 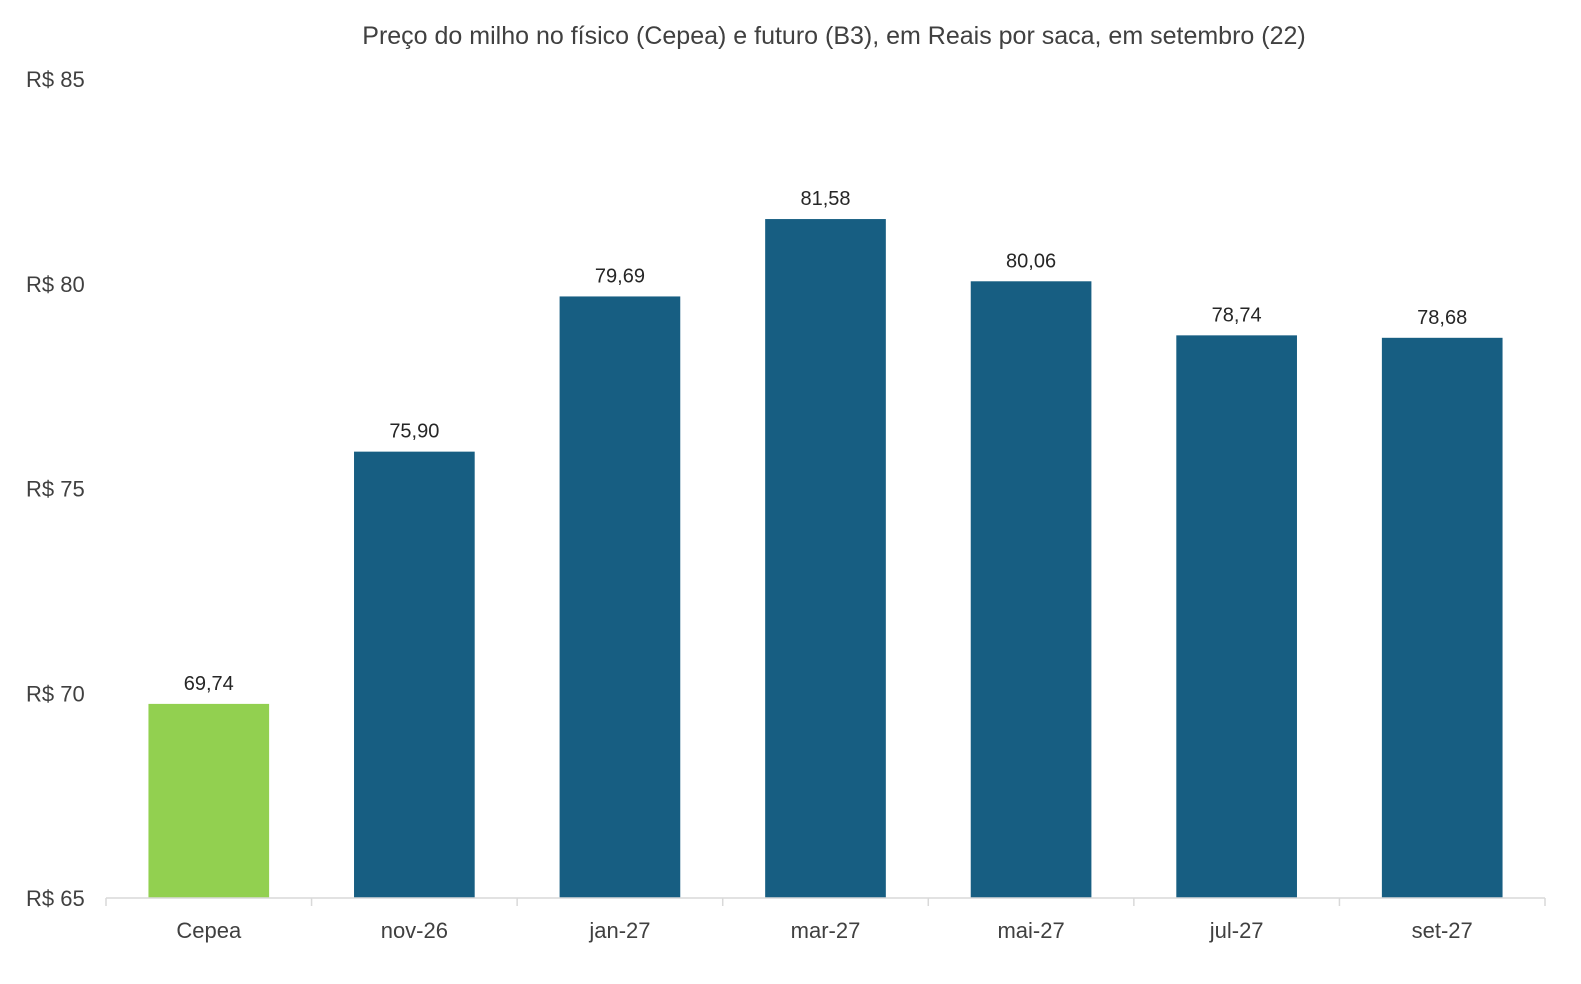 I want to click on x-tick-label: jul-27, so click(x=1236, y=930).